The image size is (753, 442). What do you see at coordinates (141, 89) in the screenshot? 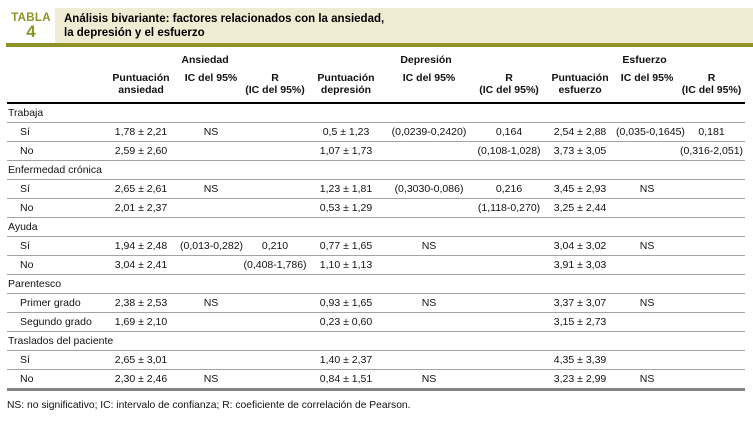
I see `header-line: ansiedad` at bounding box center [141, 89].